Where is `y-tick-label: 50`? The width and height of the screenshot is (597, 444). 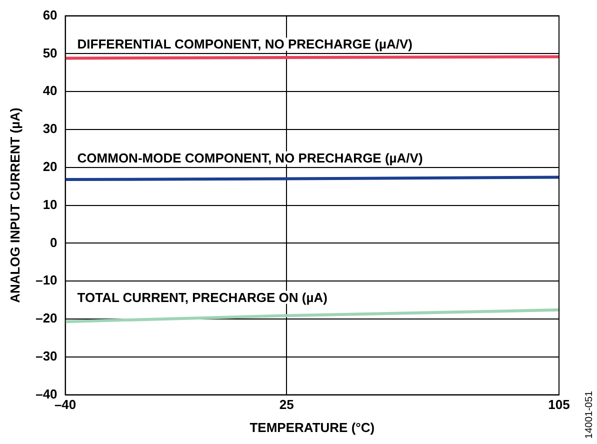
y-tick-label: 50 is located at coordinates (50, 52).